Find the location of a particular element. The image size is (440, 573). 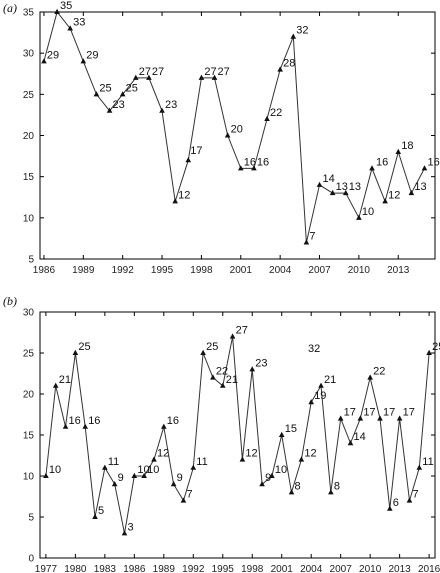

data-label: 29 is located at coordinates (92, 55).